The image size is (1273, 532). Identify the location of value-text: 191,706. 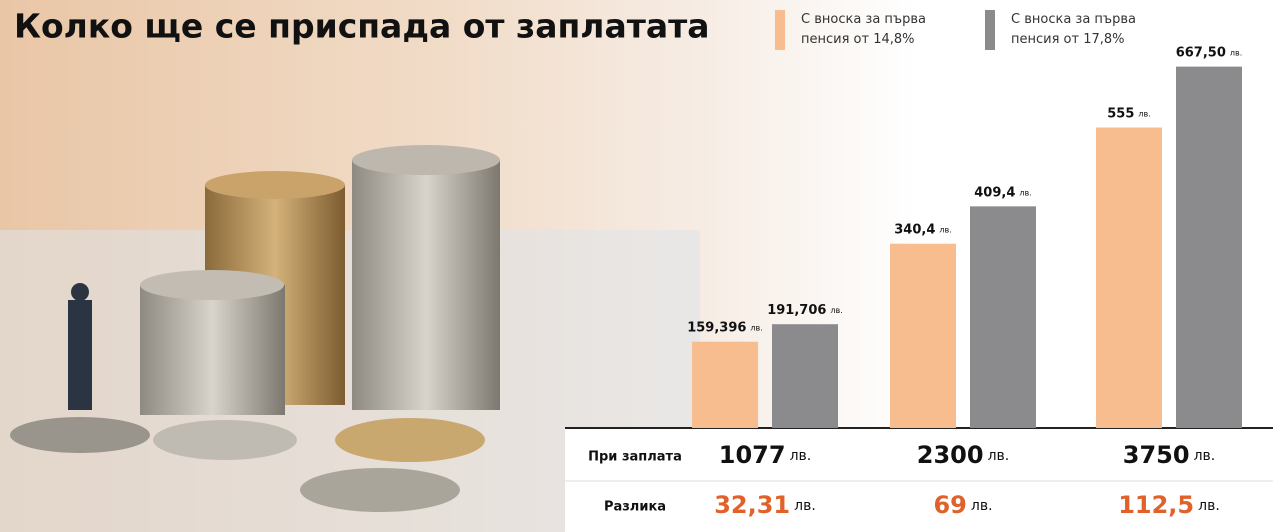
(796, 310).